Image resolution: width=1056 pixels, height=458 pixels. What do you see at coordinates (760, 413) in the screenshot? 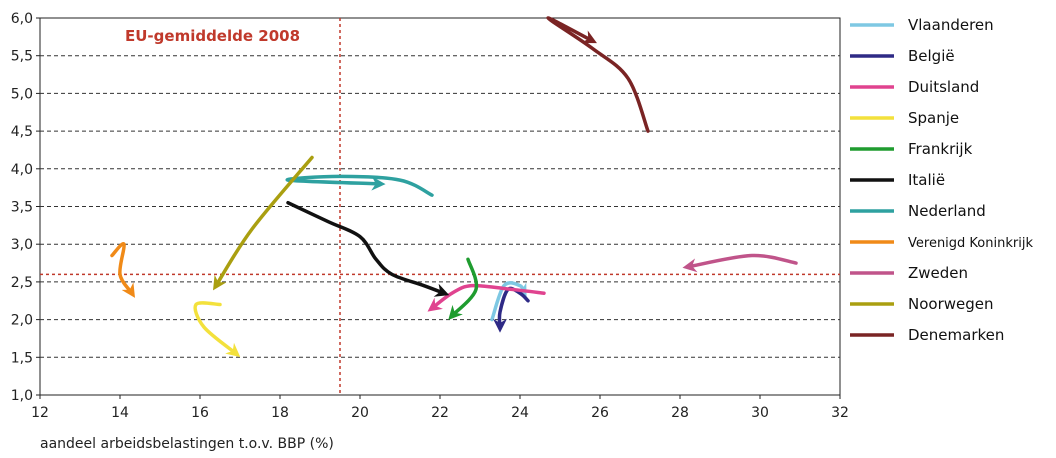
I see `x-tick-label: 30` at bounding box center [760, 413].